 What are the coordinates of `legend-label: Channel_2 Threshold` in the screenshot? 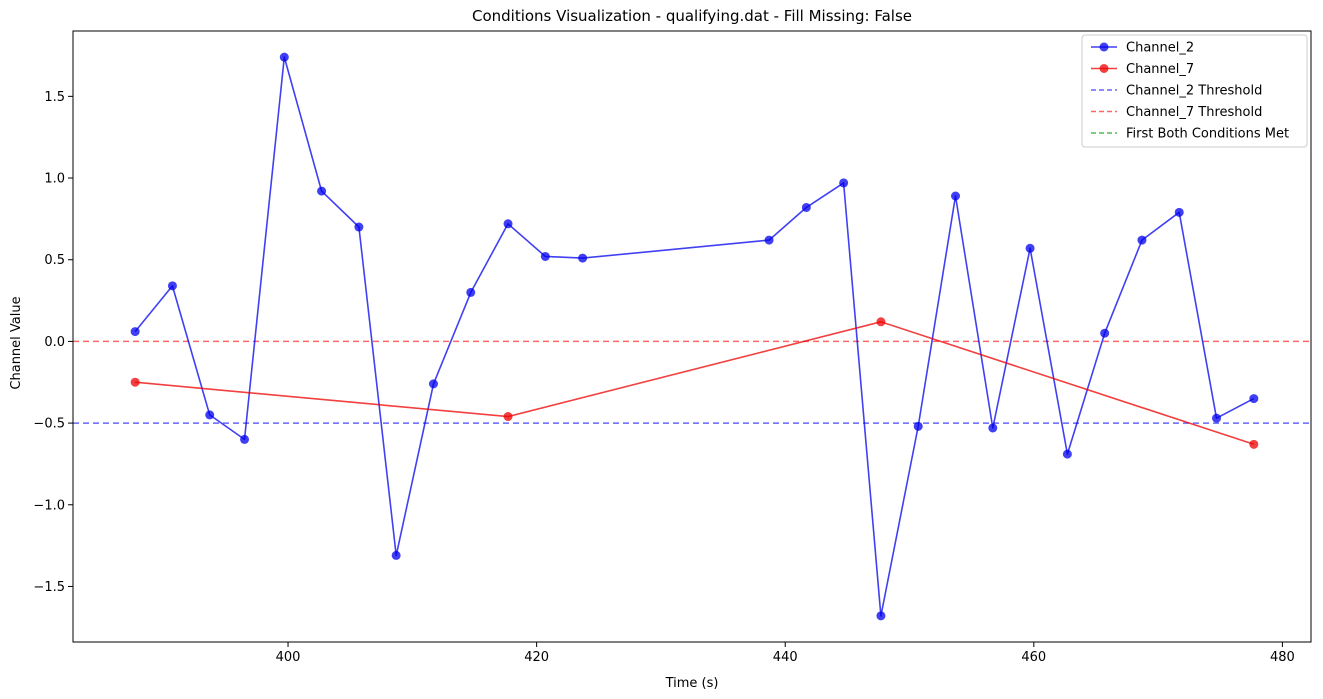 It's located at (1194, 91).